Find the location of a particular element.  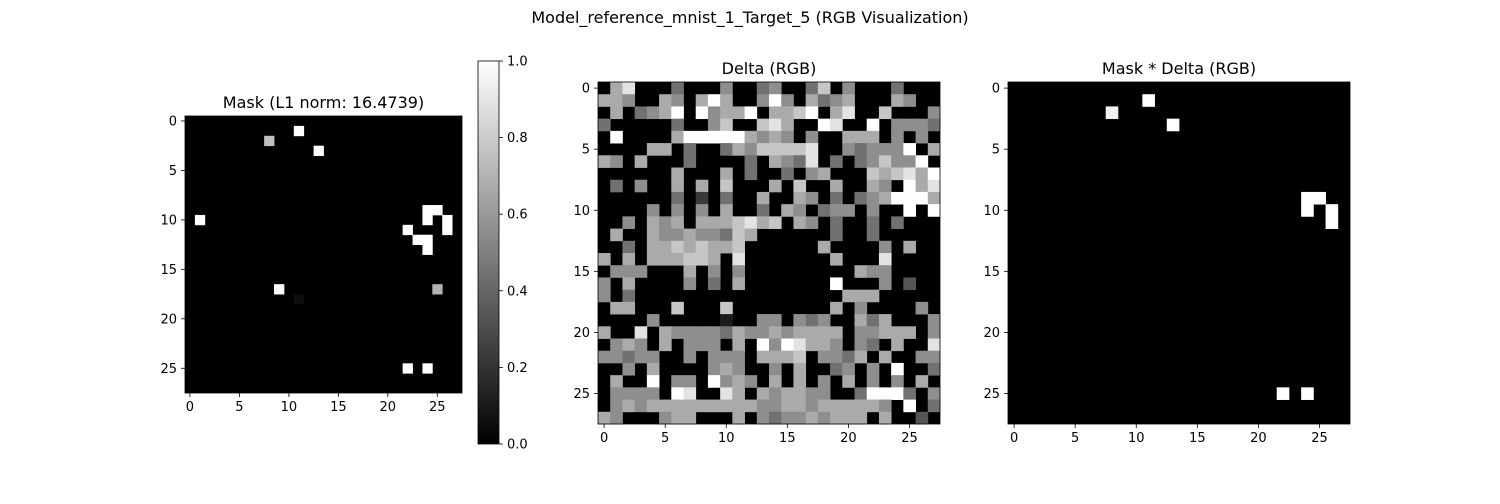

plot3-xtick-label: 10 is located at coordinates (1136, 438).